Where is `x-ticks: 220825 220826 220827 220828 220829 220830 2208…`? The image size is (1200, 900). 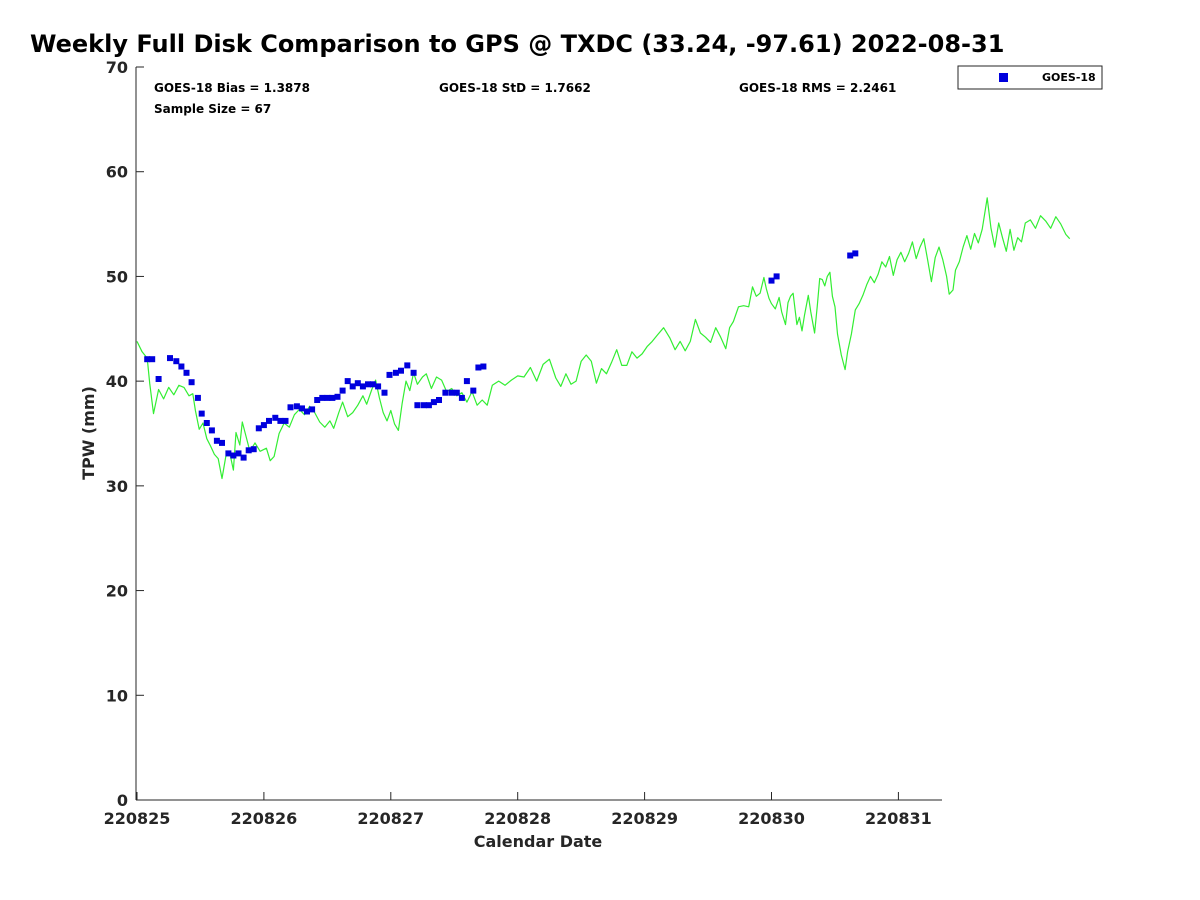 x-ticks: 220825 220826 220827 220828 220829 220830 2208… is located at coordinates (518, 810).